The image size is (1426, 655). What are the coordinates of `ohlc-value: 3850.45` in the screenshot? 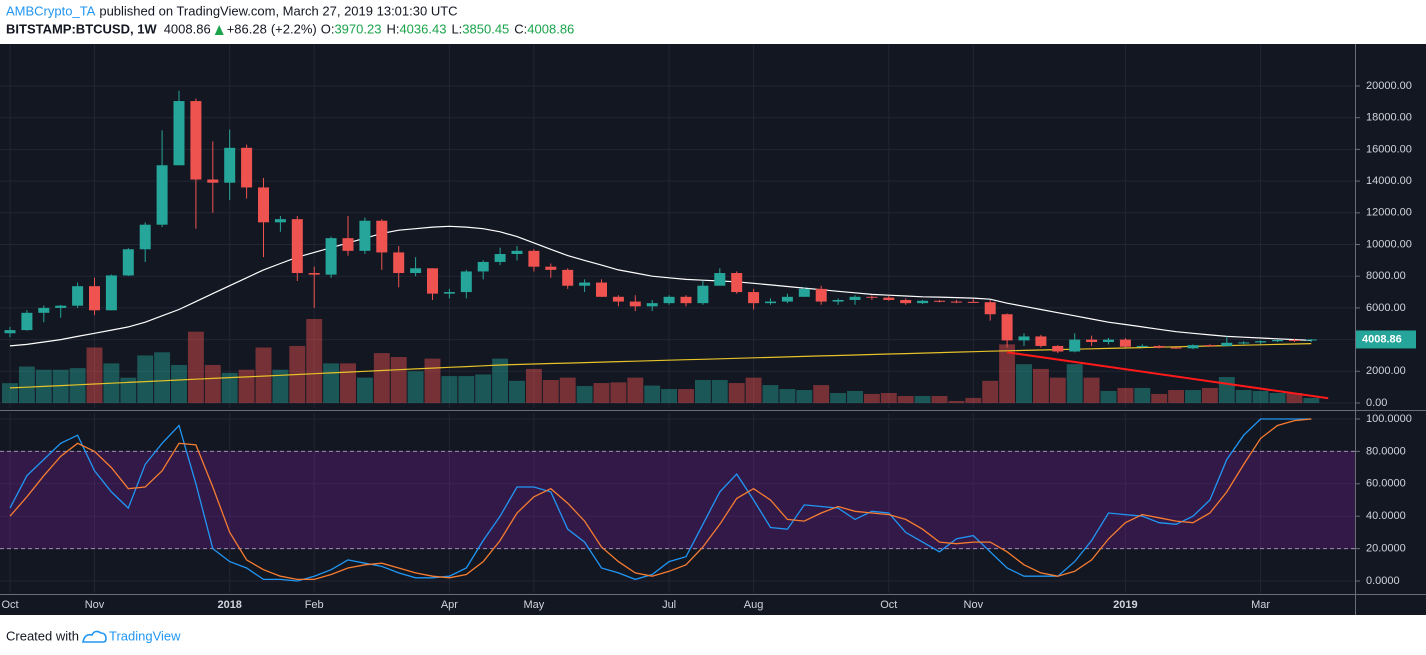 It's located at (485, 28).